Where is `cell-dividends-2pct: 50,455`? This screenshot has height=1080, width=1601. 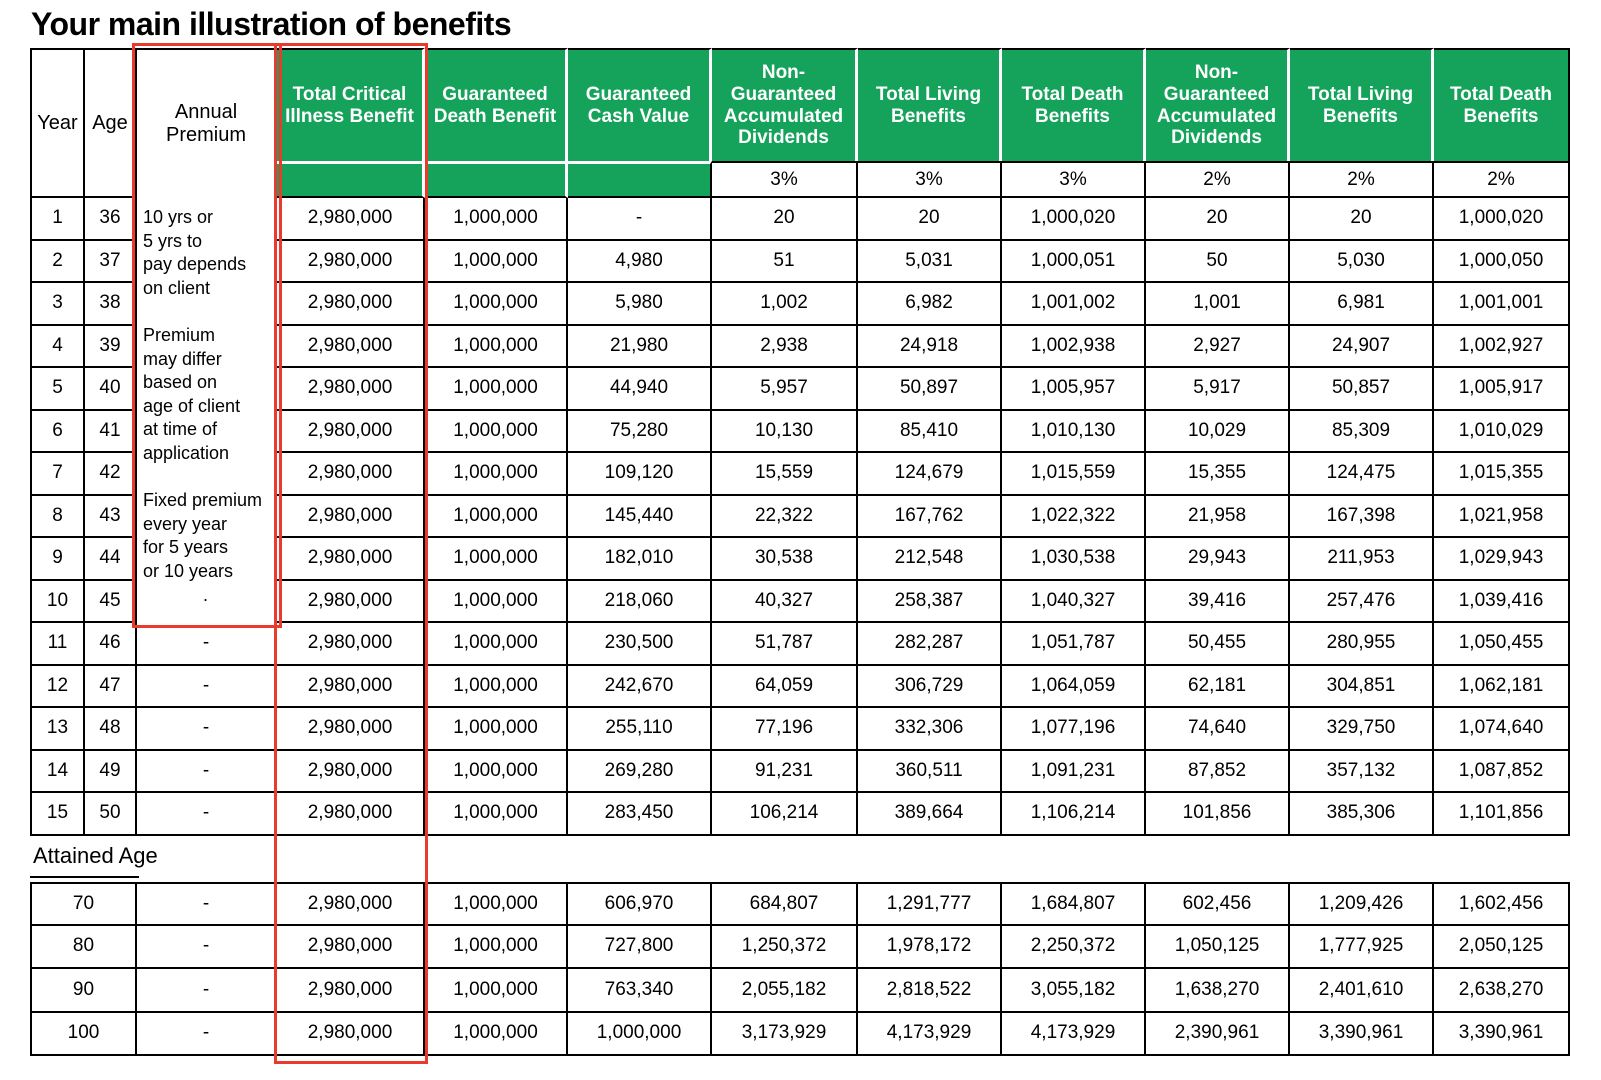
cell-dividends-2pct: 50,455 is located at coordinates (1218, 644).